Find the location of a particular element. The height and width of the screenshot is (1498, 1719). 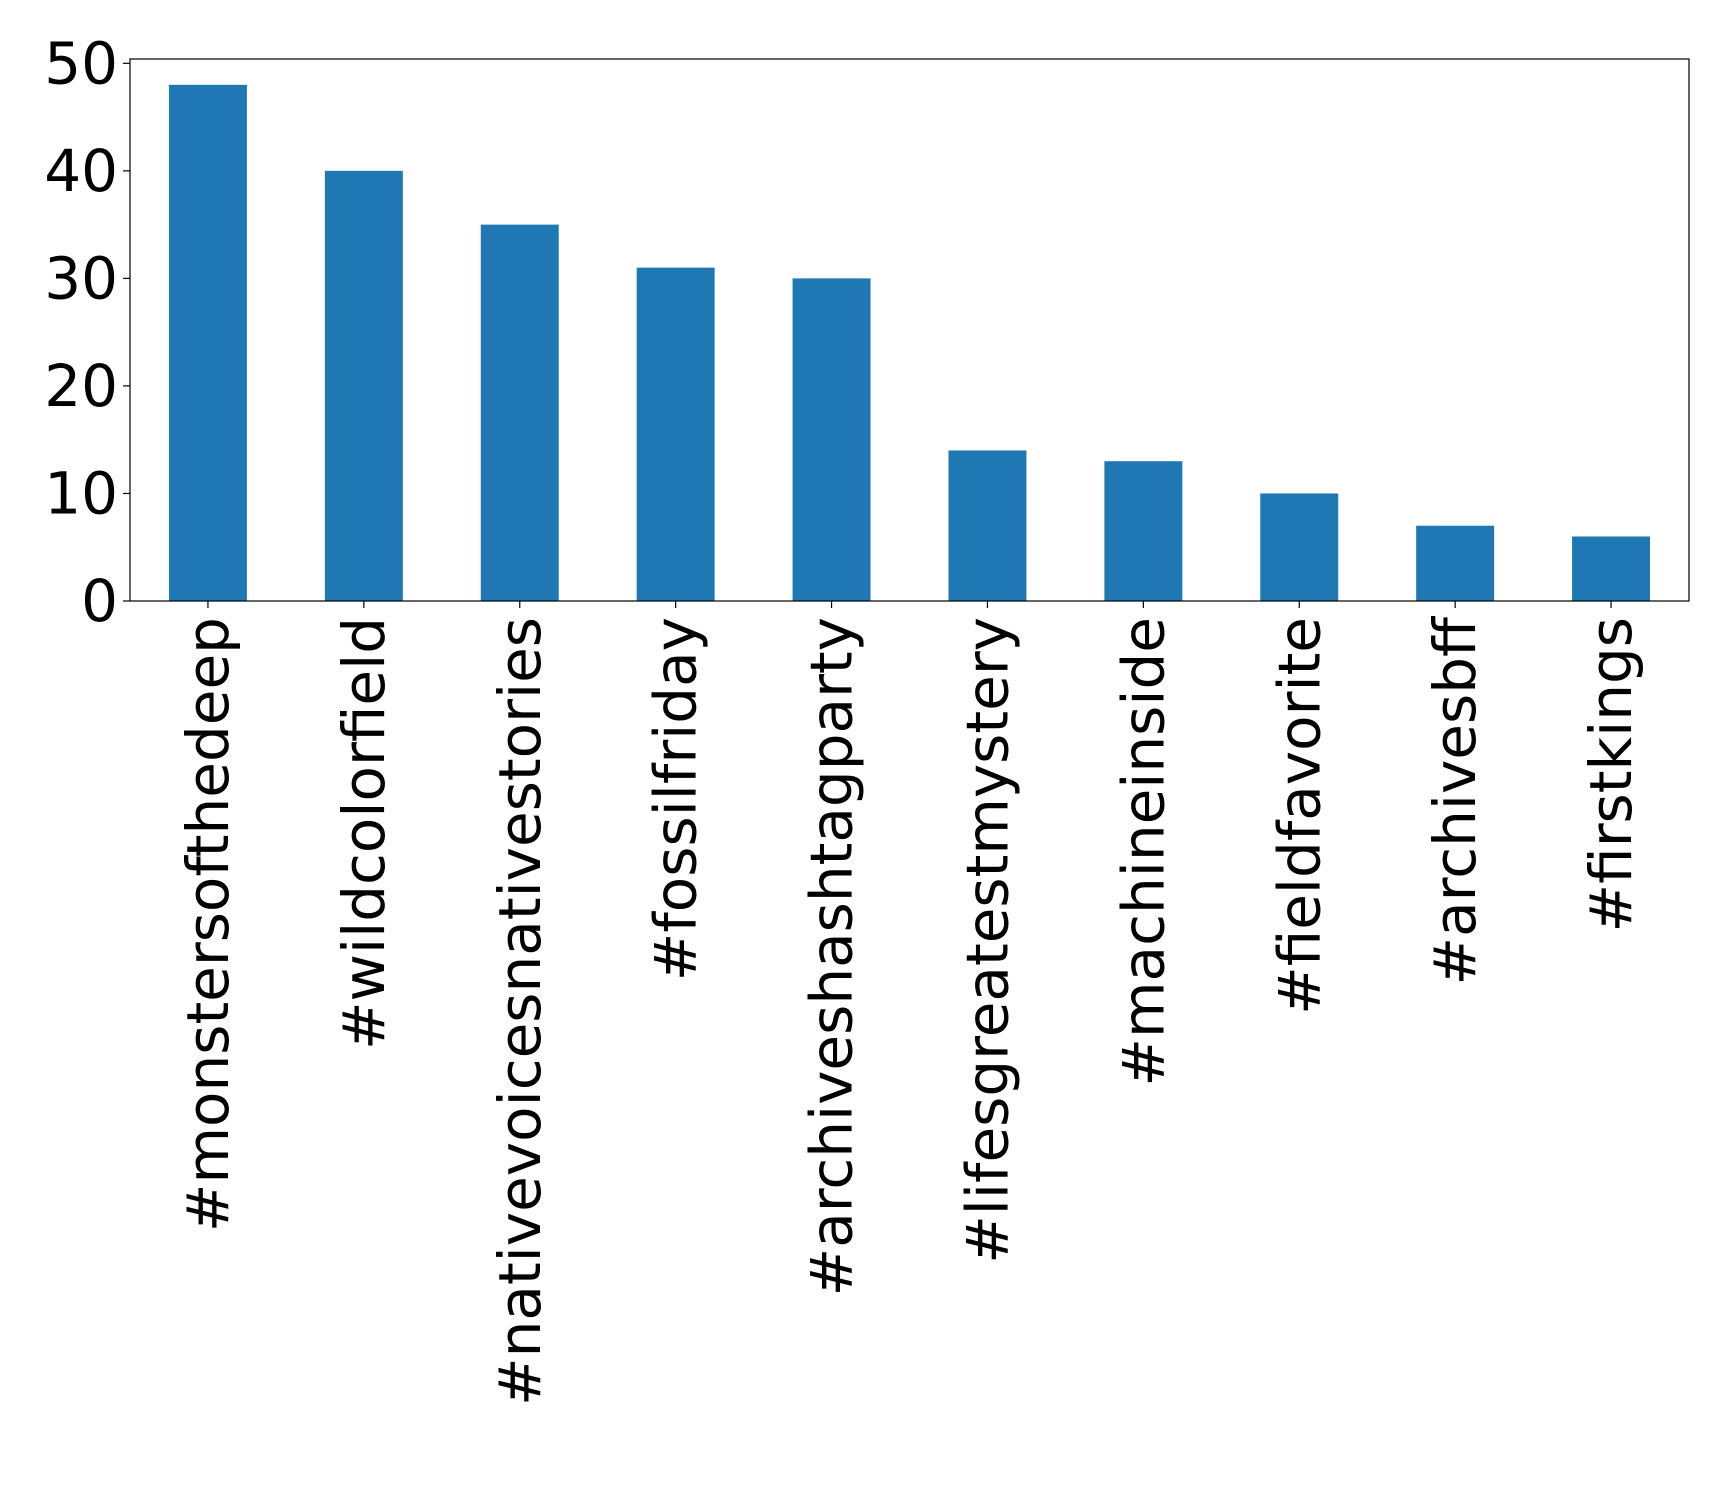

y-tick-label: 40 is located at coordinates (81, 171).